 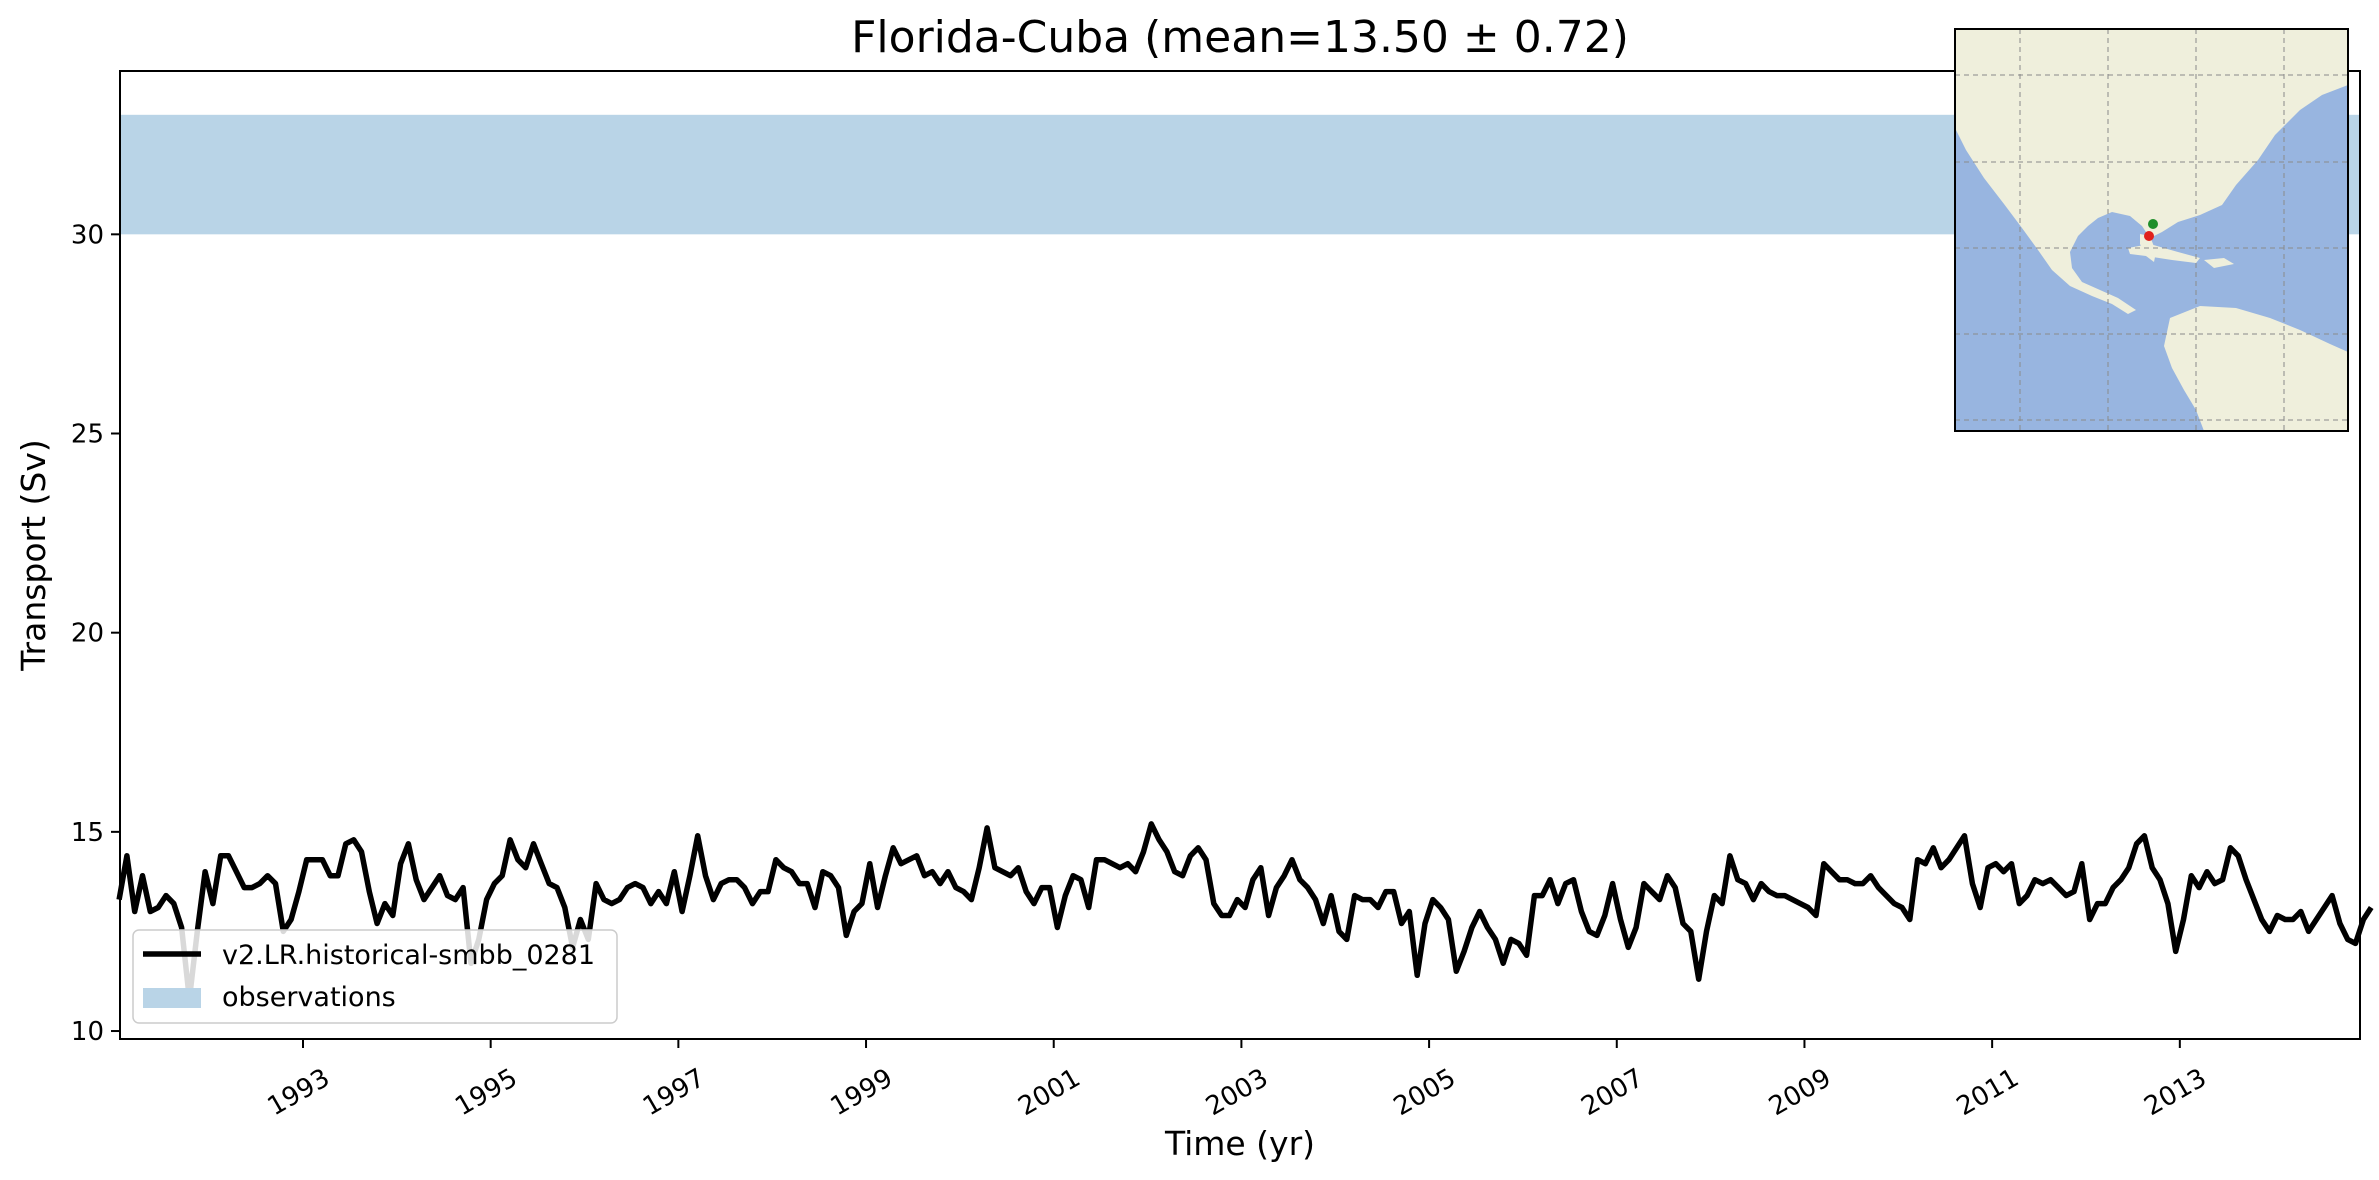 What do you see at coordinates (87, 634) in the screenshot?
I see `y-tick-label: 20` at bounding box center [87, 634].